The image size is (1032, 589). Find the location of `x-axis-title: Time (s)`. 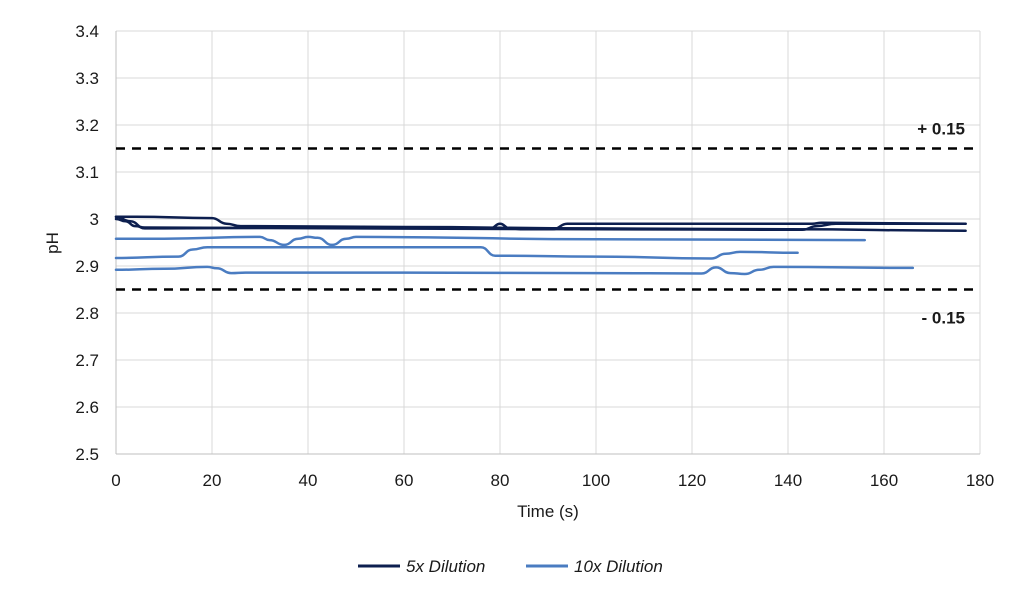

x-axis-title: Time (s) is located at coordinates (548, 511).